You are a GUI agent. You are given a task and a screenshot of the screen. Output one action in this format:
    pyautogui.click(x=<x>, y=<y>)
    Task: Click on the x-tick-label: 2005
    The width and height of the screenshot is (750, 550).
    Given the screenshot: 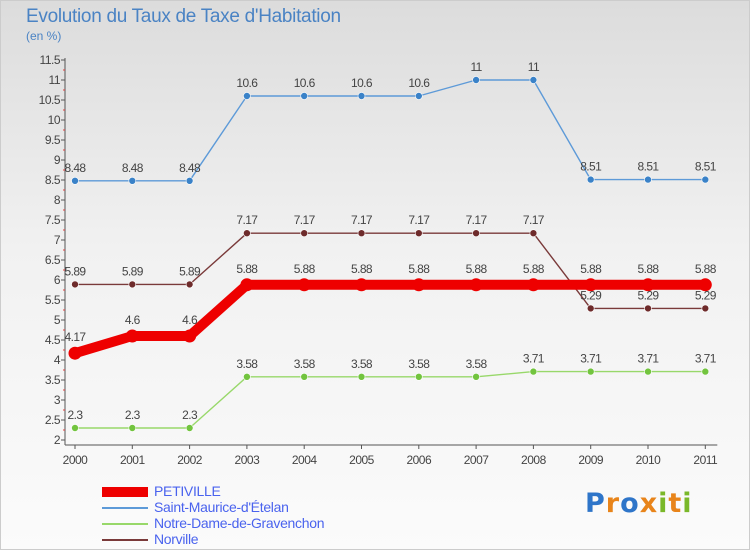 What is the action you would take?
    pyautogui.click(x=362, y=460)
    